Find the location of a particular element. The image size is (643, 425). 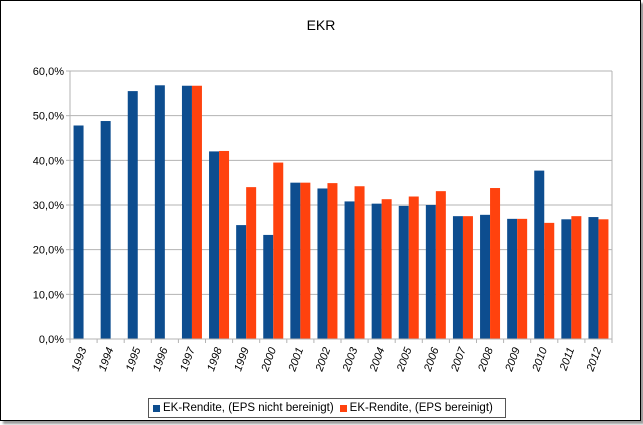

y-tick-label: 60,0% is located at coordinates (48, 72).